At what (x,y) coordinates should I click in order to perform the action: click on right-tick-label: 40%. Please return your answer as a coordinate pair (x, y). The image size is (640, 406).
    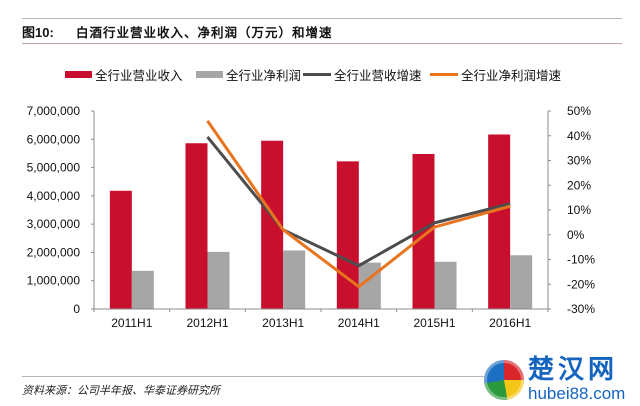
    Looking at the image, I should click on (579, 136).